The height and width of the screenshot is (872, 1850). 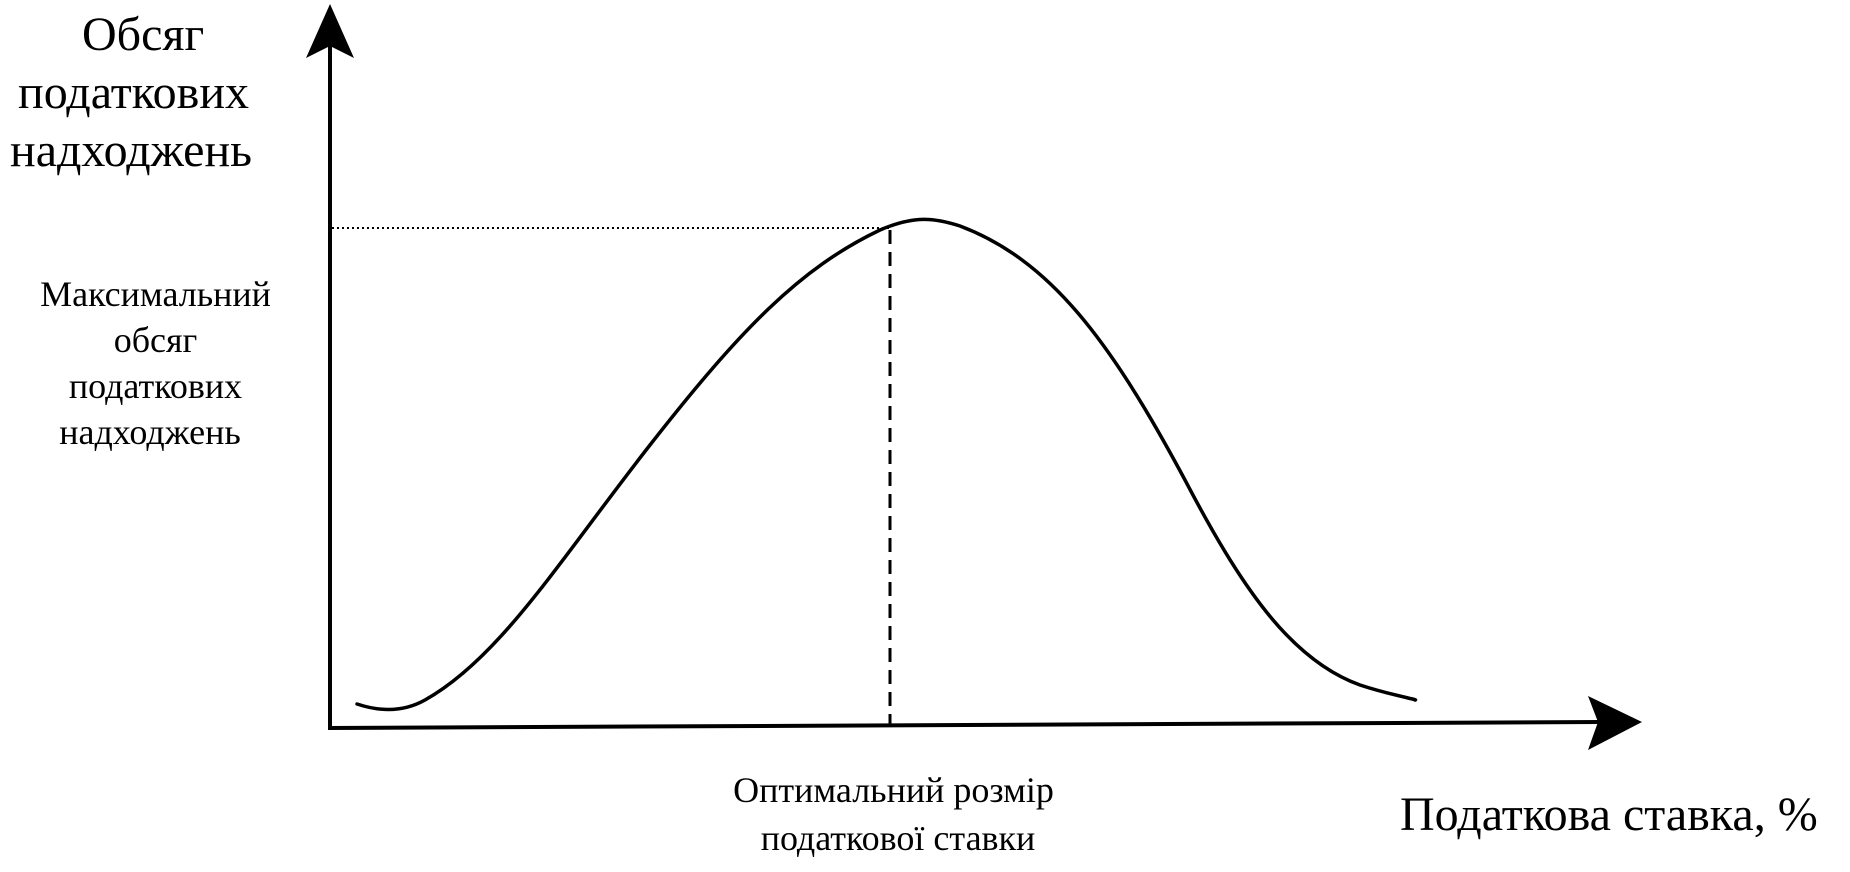 What do you see at coordinates (898, 814) in the screenshot?
I see `optimal-rate-label: Оптимальний розмір податкової ставки` at bounding box center [898, 814].